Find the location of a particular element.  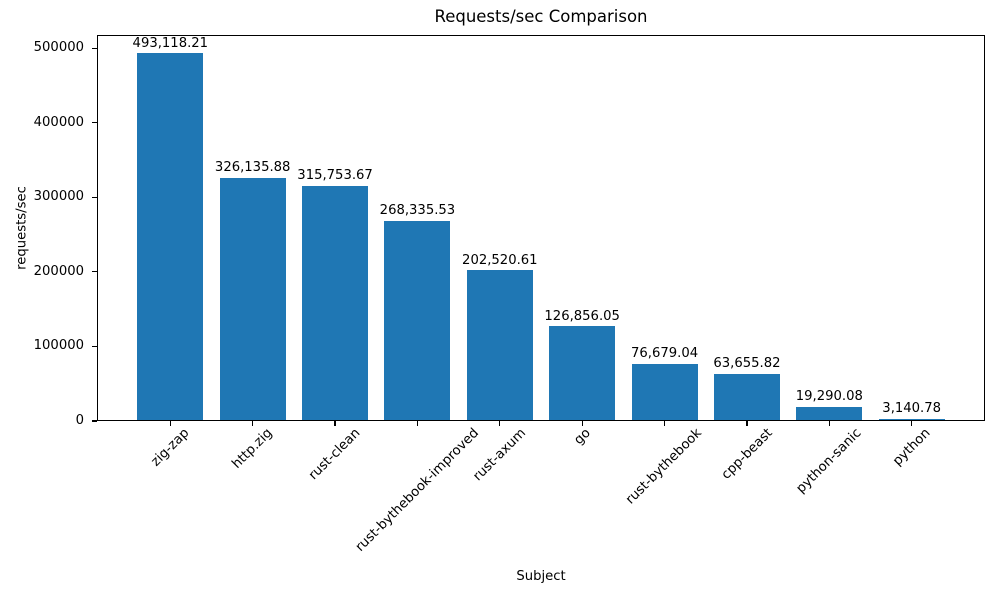

bar-value-label: 126,856.05 is located at coordinates (582, 316).